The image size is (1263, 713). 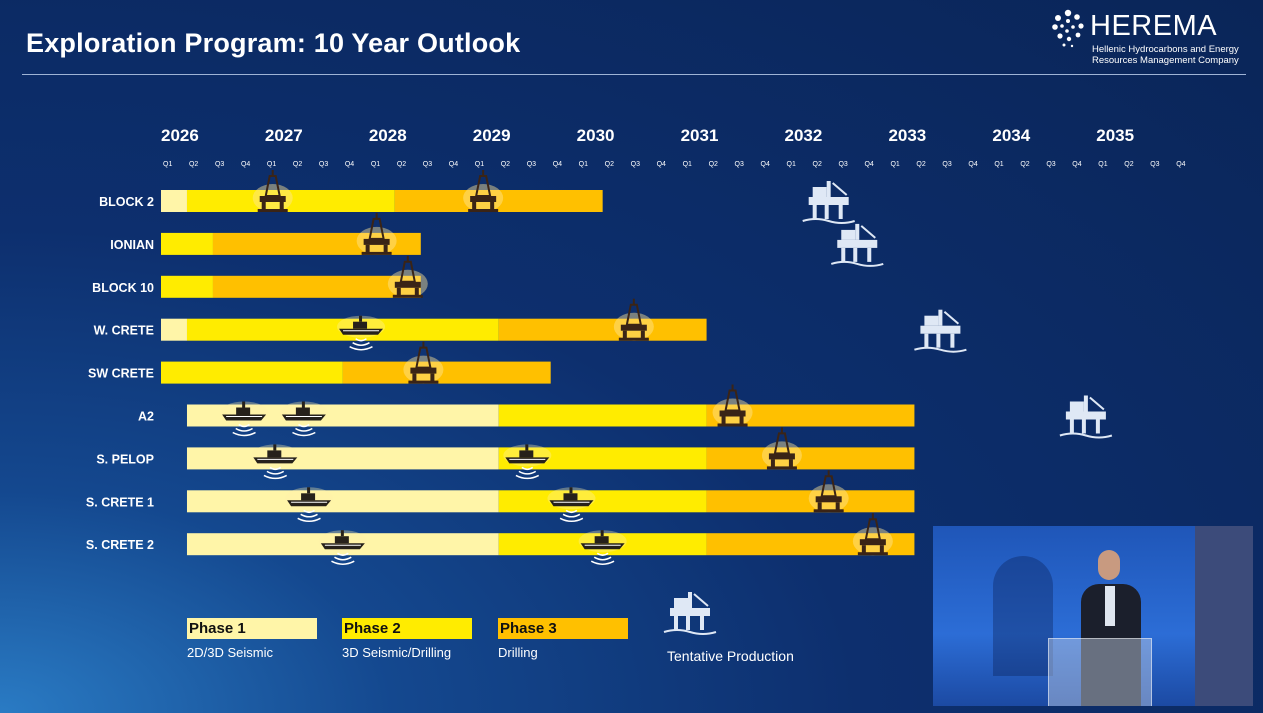 I want to click on quarter-tick-2032-Q3: Q3, so click(x=842, y=164).